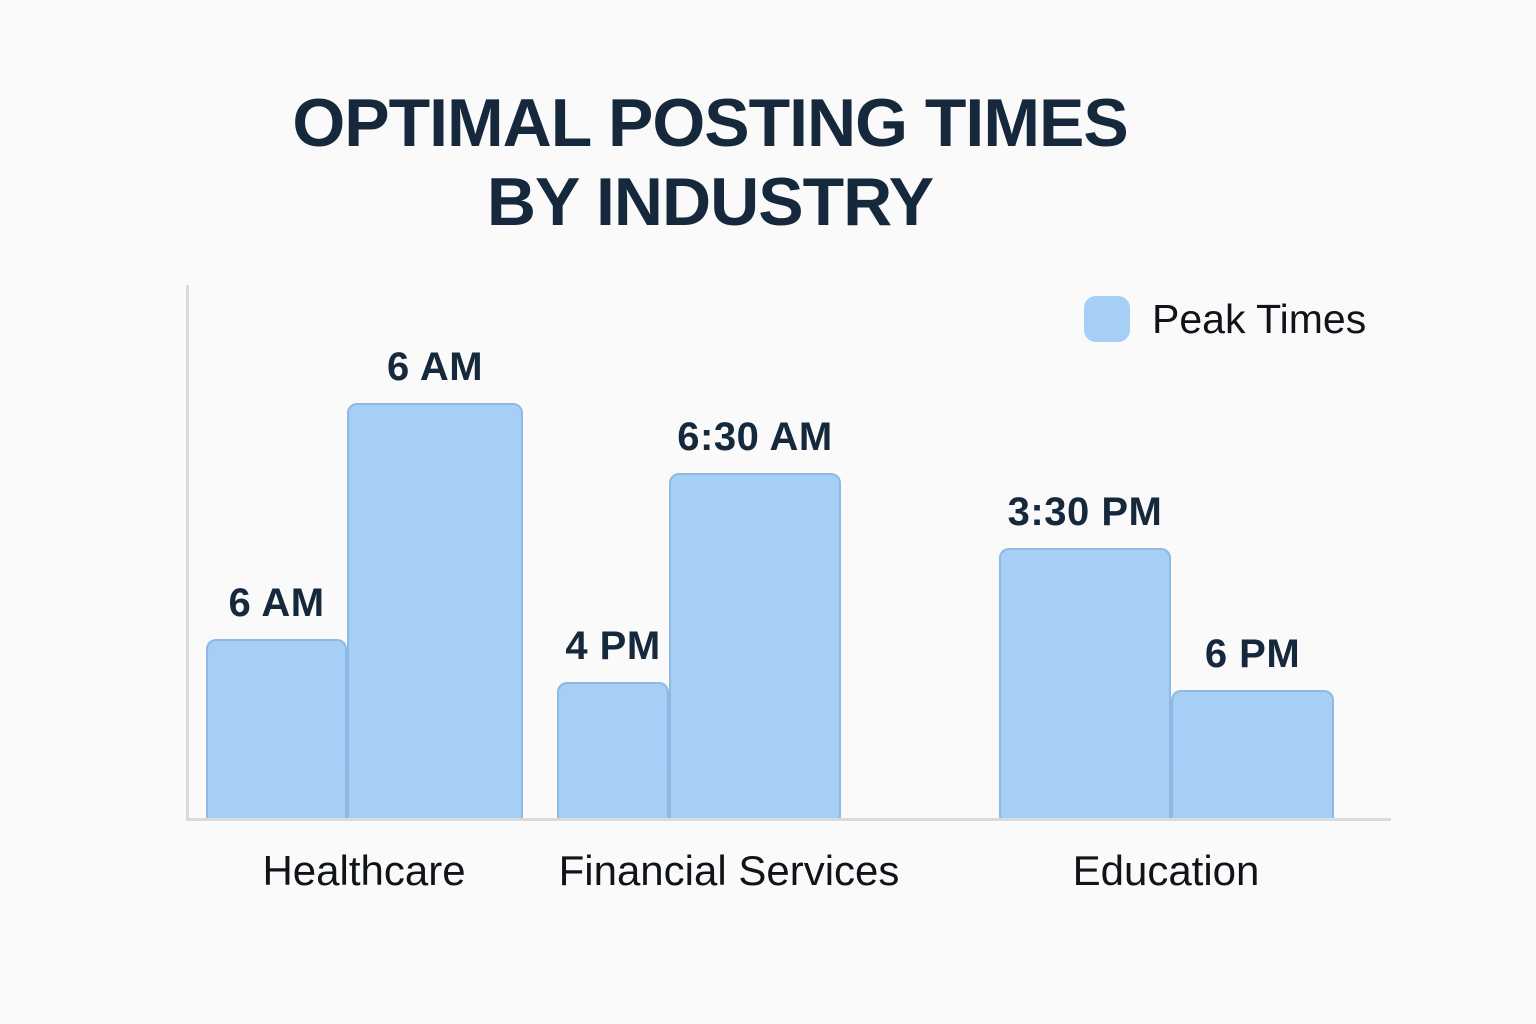  I want to click on y-axis-line, so click(187, 553).